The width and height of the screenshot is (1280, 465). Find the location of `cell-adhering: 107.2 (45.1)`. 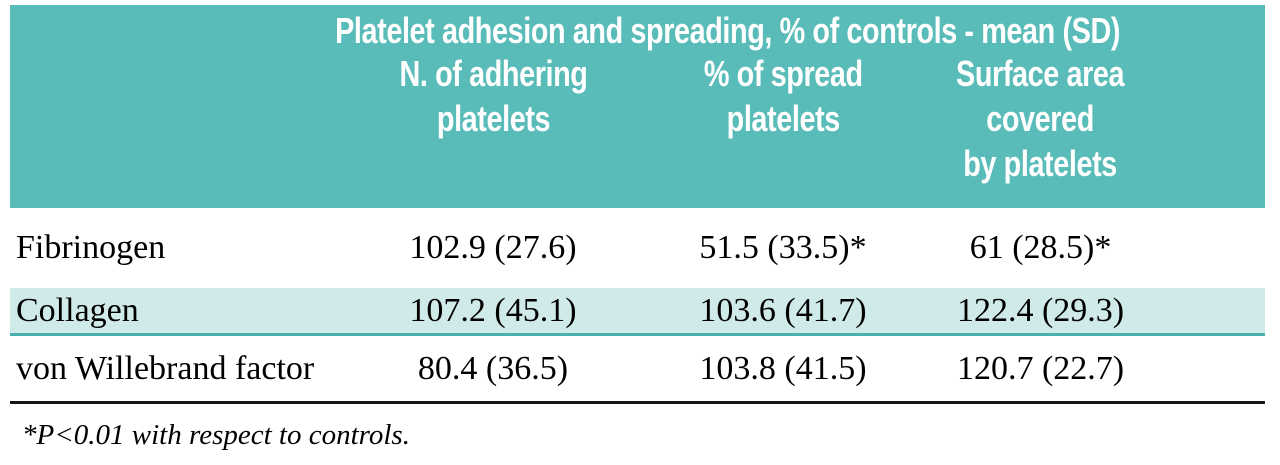

cell-adhering: 107.2 (45.1) is located at coordinates (493, 312).